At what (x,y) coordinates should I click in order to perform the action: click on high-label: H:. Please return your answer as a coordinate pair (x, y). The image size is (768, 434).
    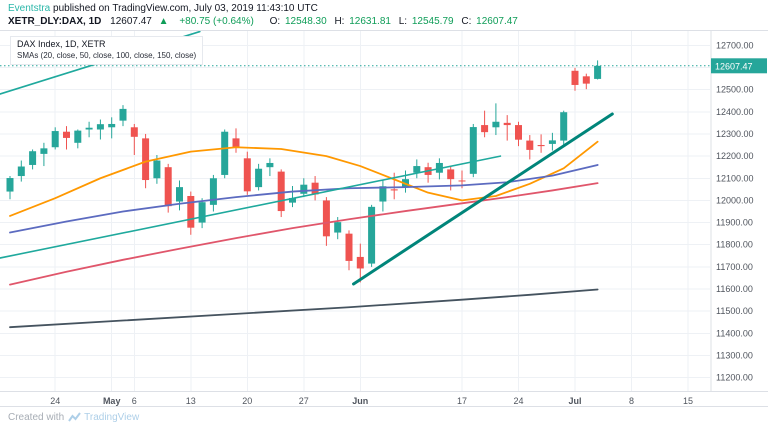
    Looking at the image, I should click on (339, 21).